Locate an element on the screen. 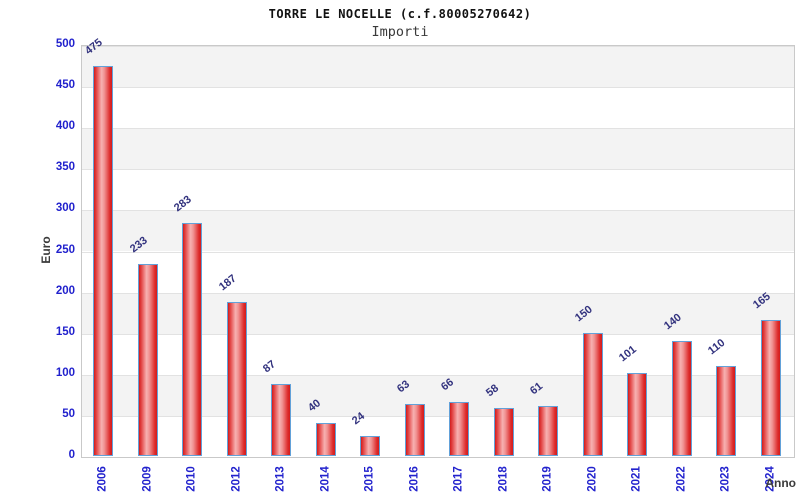  bar-2021 is located at coordinates (637, 414).